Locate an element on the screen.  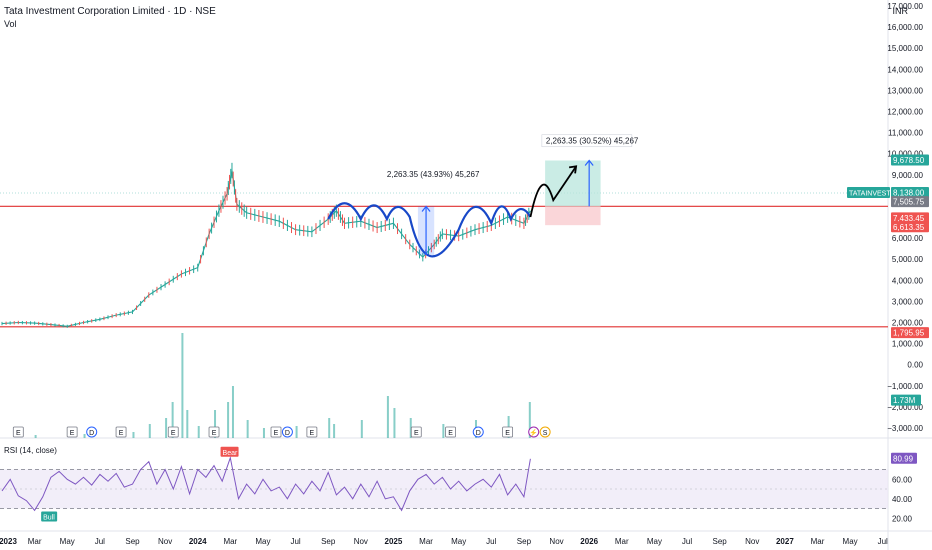
bear-badge: Bear is located at coordinates (230, 453).